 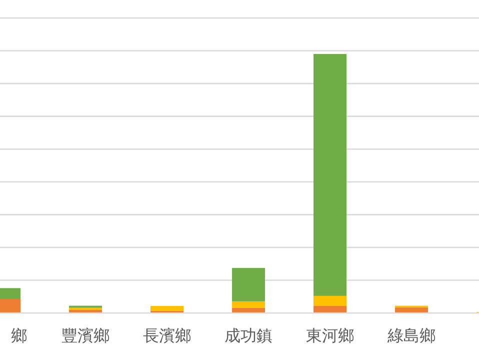 I want to click on x-tick-label: 綠島鄉, so click(x=411, y=335).